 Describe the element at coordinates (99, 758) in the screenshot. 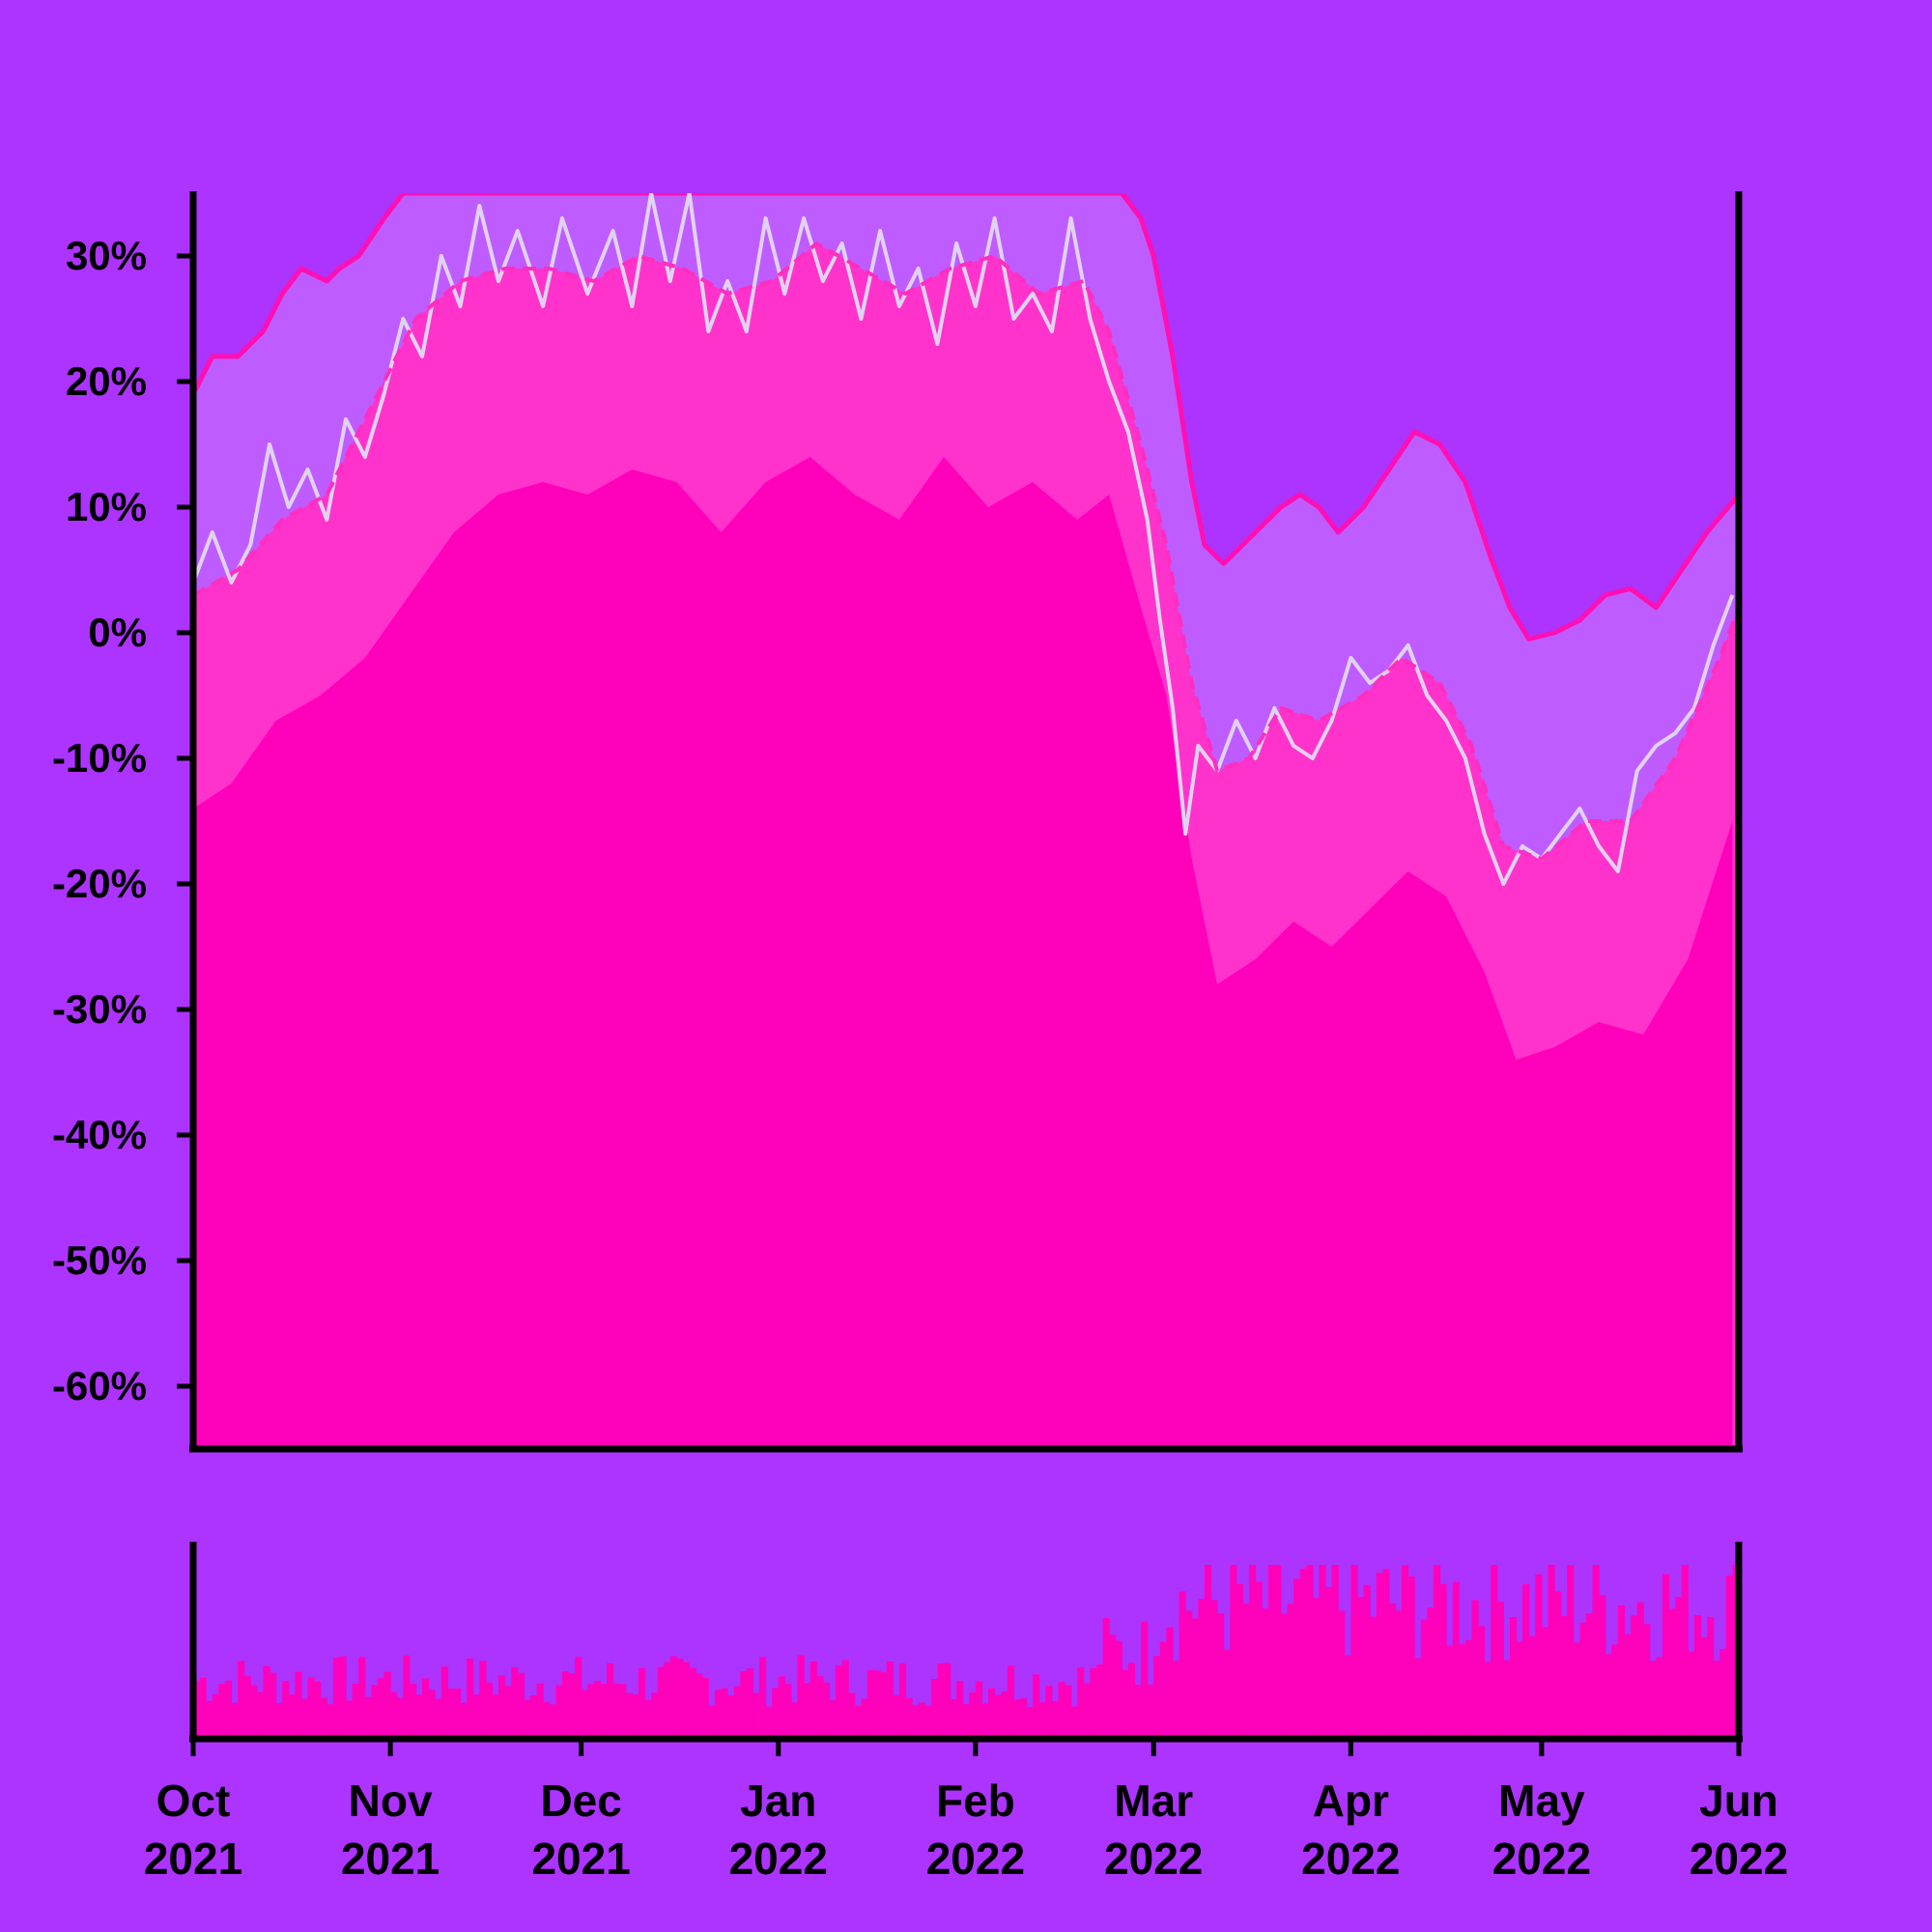

I see `y-tick-label: -10%` at that location.